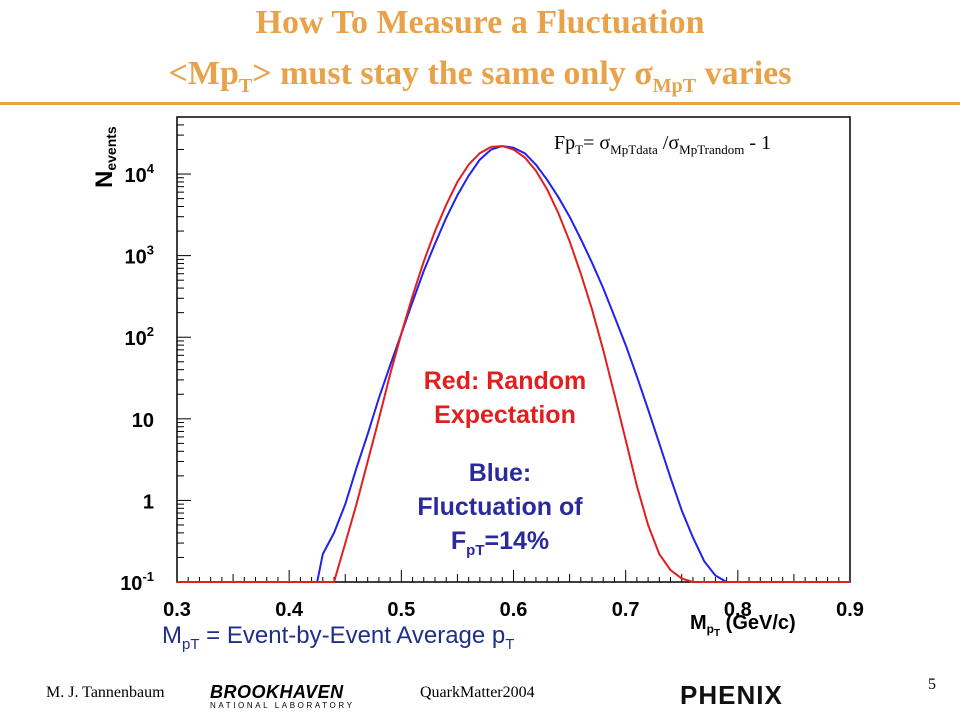 This screenshot has height=720, width=960. What do you see at coordinates (143, 421) in the screenshot?
I see `y-tick-label: 10` at bounding box center [143, 421].